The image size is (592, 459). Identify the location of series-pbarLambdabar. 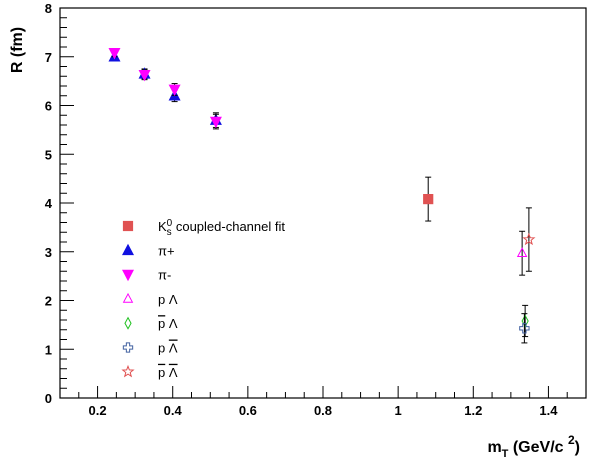
(529, 239).